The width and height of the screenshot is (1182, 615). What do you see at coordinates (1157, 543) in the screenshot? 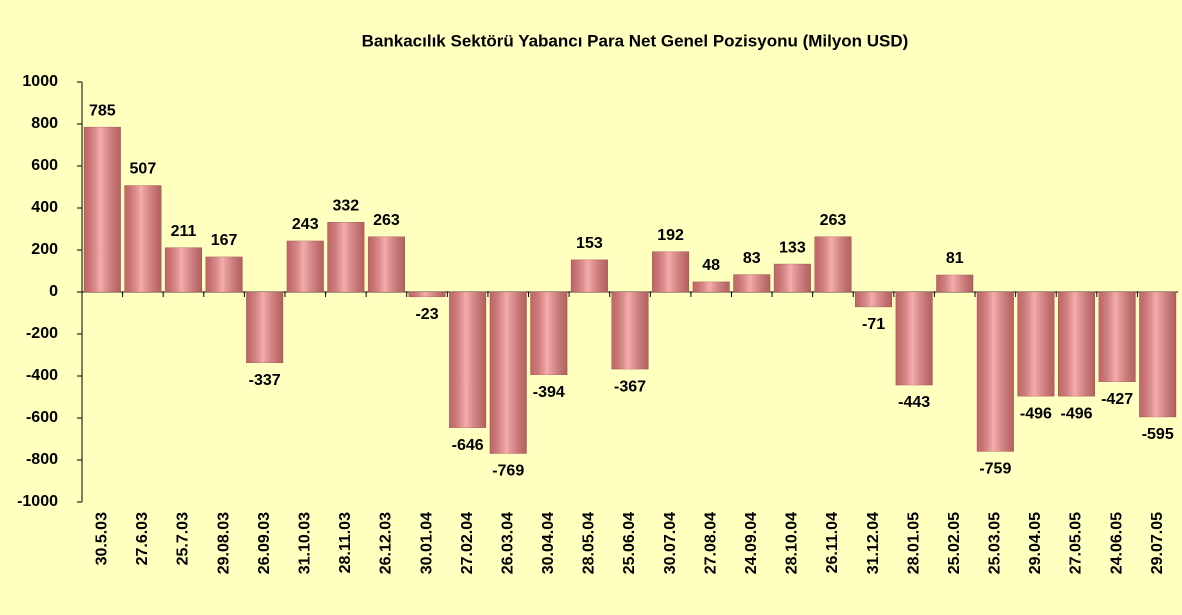
I see `x-tick-label: 29.07.05` at bounding box center [1157, 543].